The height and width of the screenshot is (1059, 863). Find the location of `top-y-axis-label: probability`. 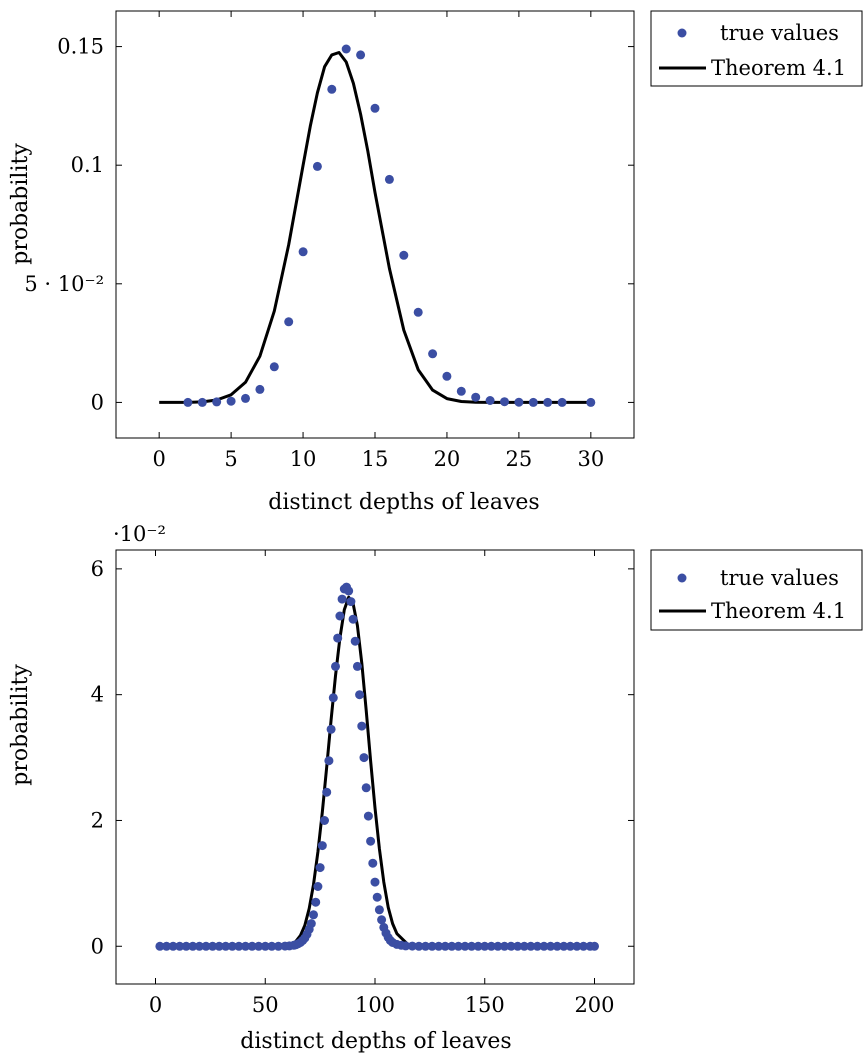

top-y-axis-label: probability is located at coordinates (20, 204).